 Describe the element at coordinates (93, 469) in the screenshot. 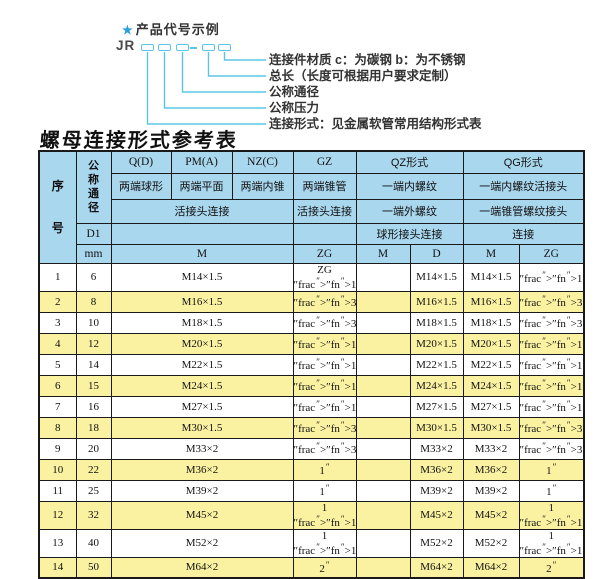

I see `cell-mm: 22` at that location.